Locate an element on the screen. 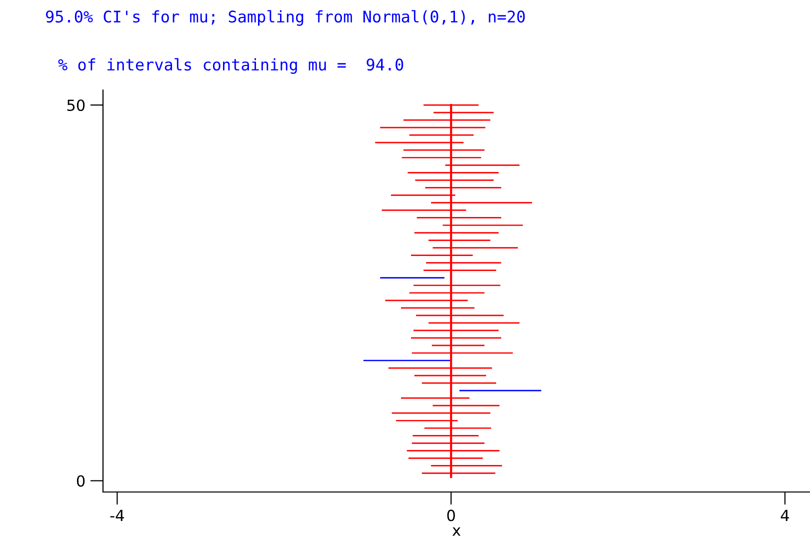  x-tick-label: 4 is located at coordinates (784, 515).